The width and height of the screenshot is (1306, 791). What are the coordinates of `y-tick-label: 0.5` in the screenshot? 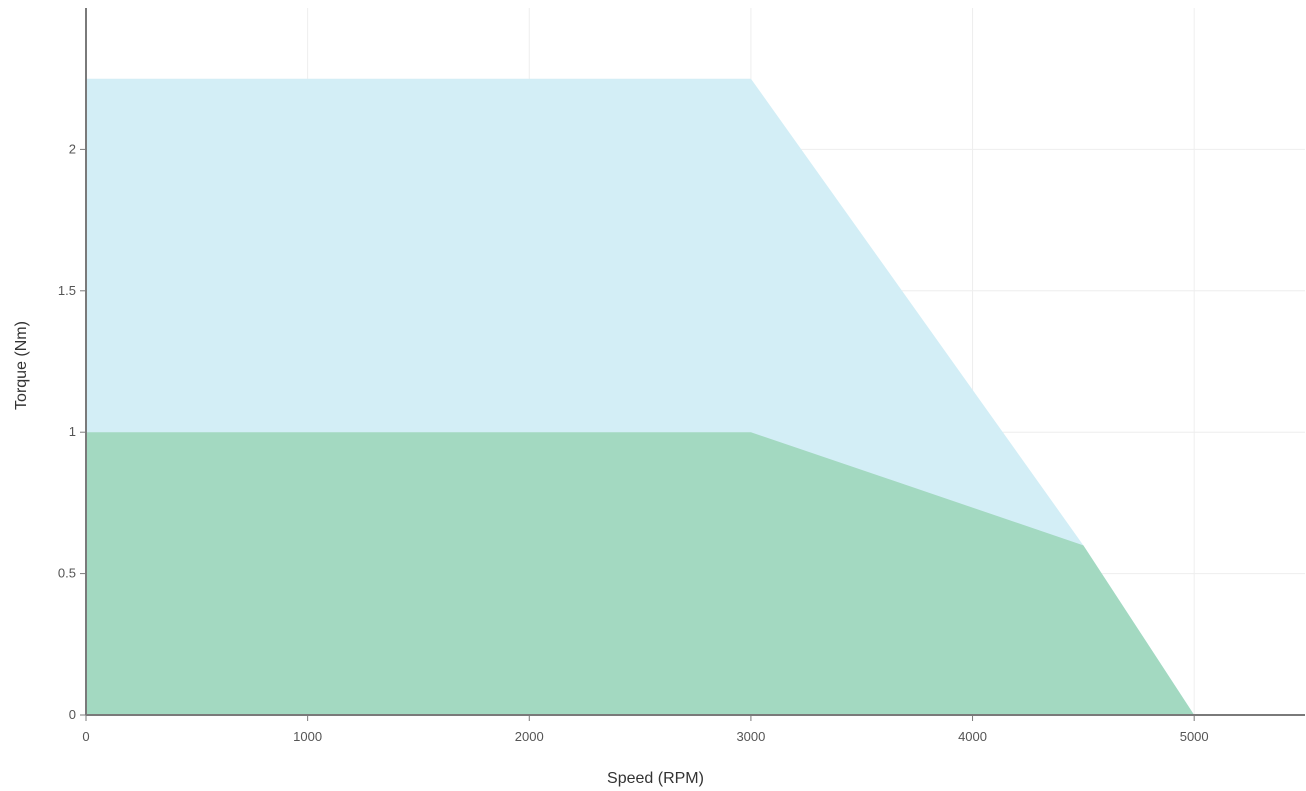 It's located at (67, 573).